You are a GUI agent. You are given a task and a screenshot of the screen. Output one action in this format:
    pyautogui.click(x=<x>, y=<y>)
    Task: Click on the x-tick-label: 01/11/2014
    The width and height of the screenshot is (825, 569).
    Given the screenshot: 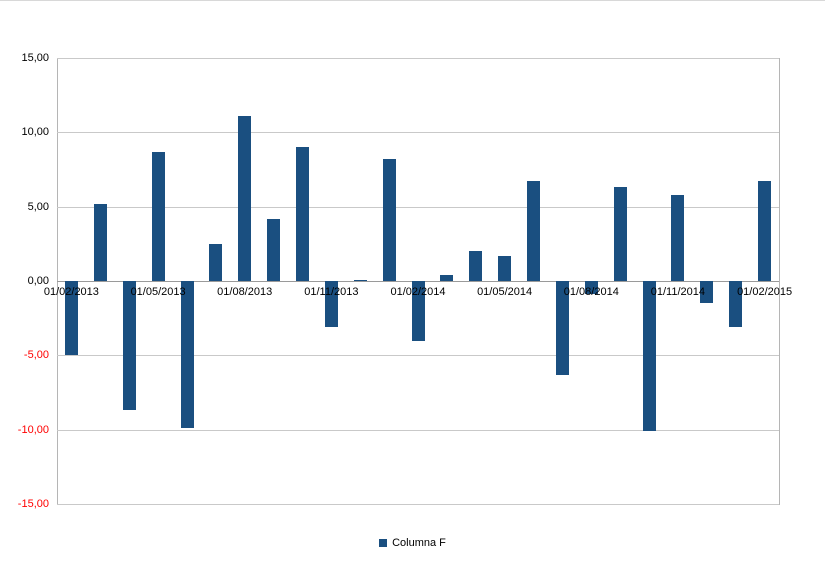 What is the action you would take?
    pyautogui.click(x=678, y=292)
    